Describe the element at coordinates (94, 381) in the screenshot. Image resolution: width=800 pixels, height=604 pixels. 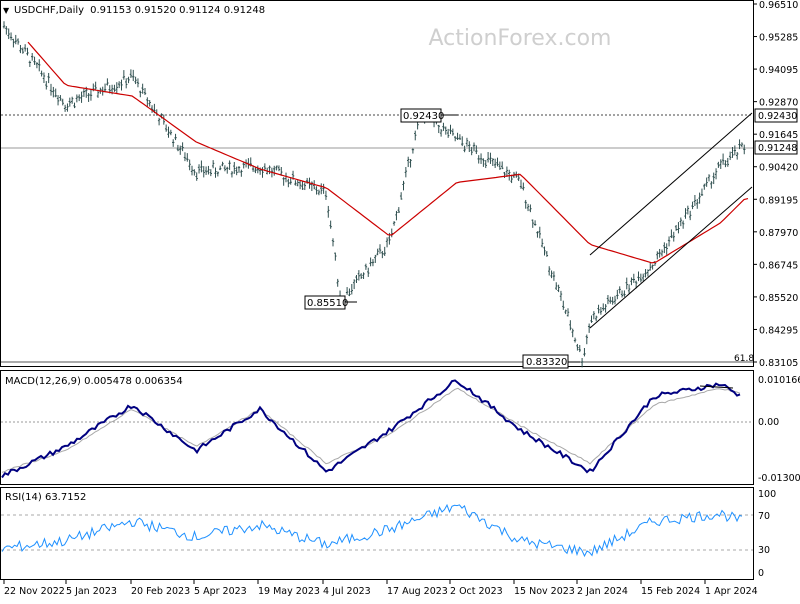
I see `macd-panel-title: MACD(12,26,9) 0.005478 0.006354` at that location.